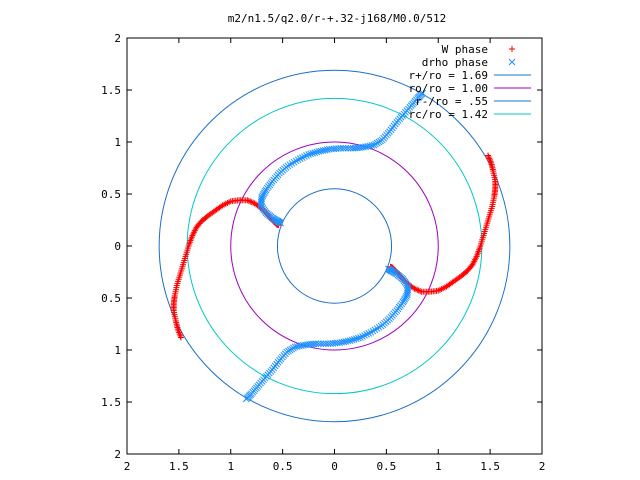  Describe the element at coordinates (448, 75) in the screenshot. I see `legend-label: r+/ro = 1.69` at that location.